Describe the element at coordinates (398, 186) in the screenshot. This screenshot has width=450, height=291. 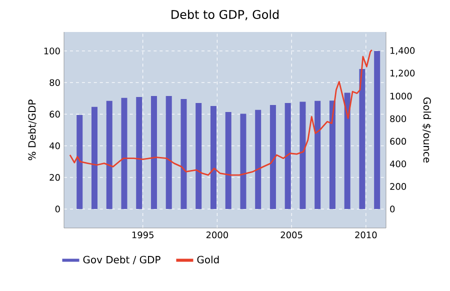
I see `y2-tick-label: 200` at that location.